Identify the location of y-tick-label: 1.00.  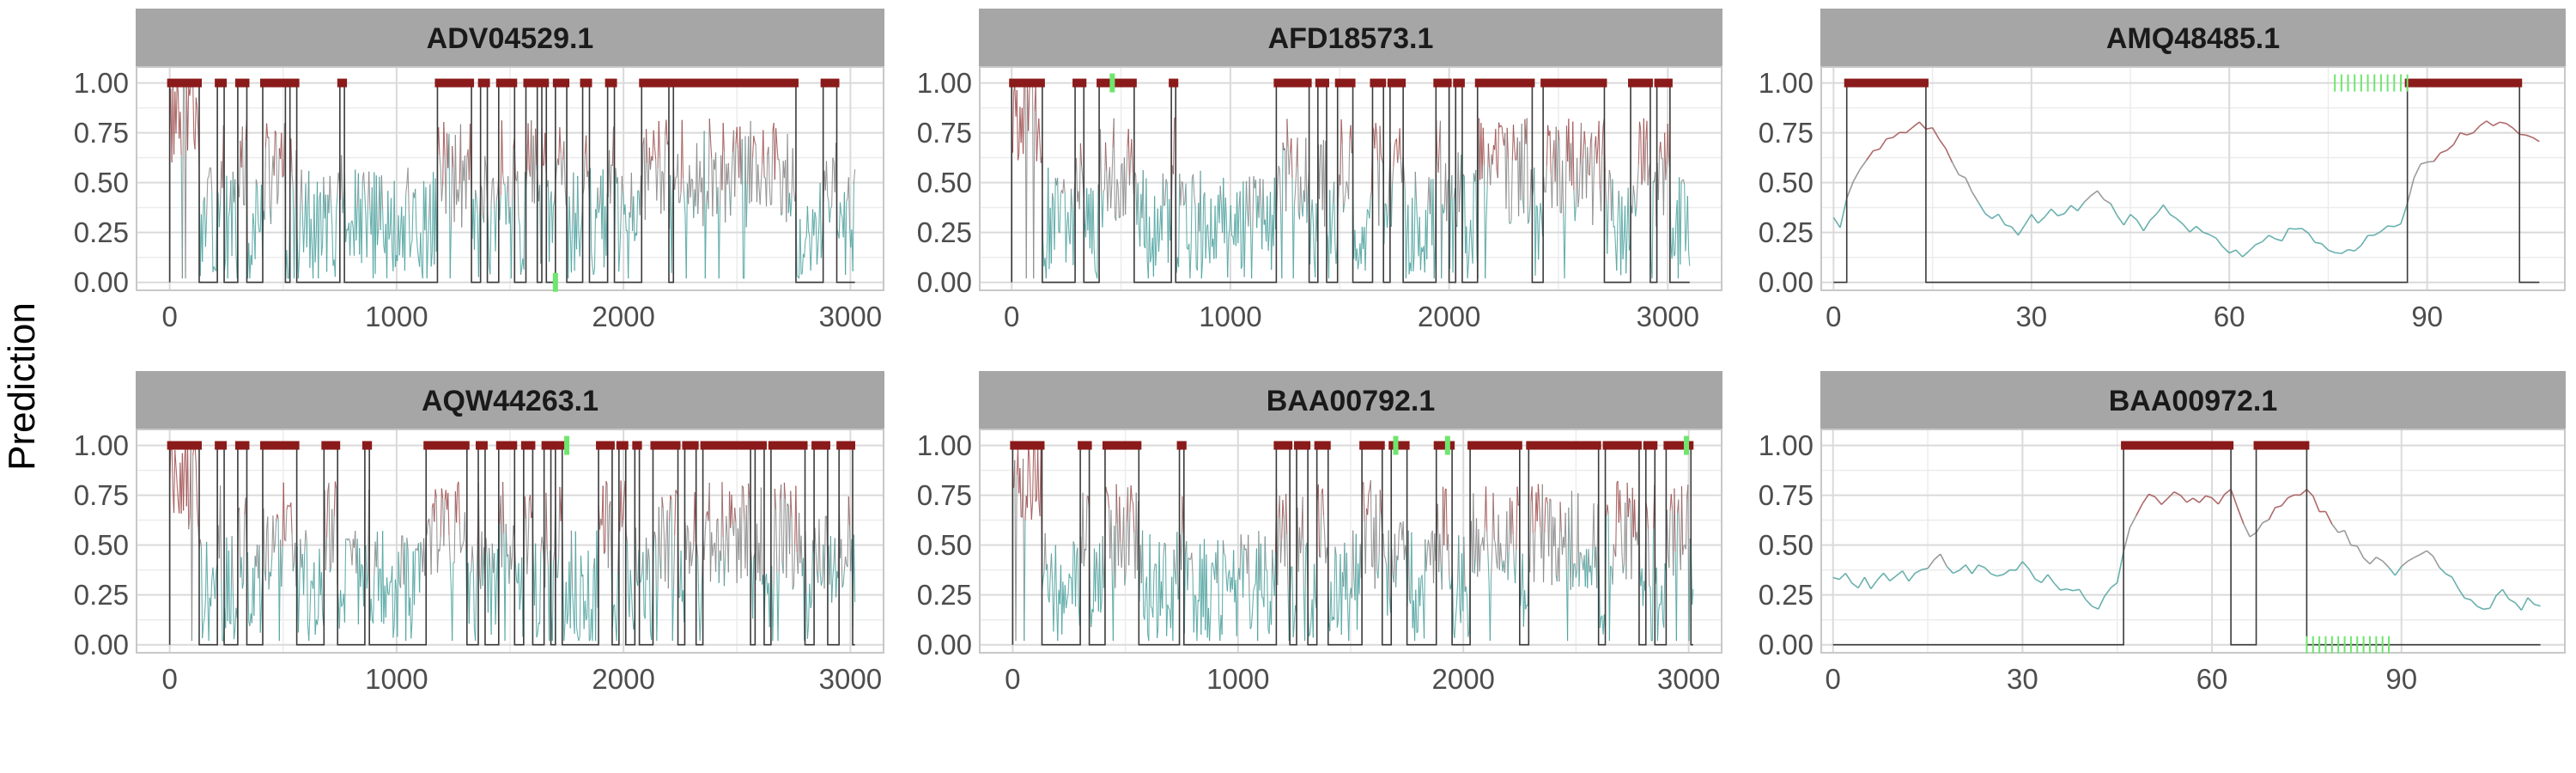
(101, 445).